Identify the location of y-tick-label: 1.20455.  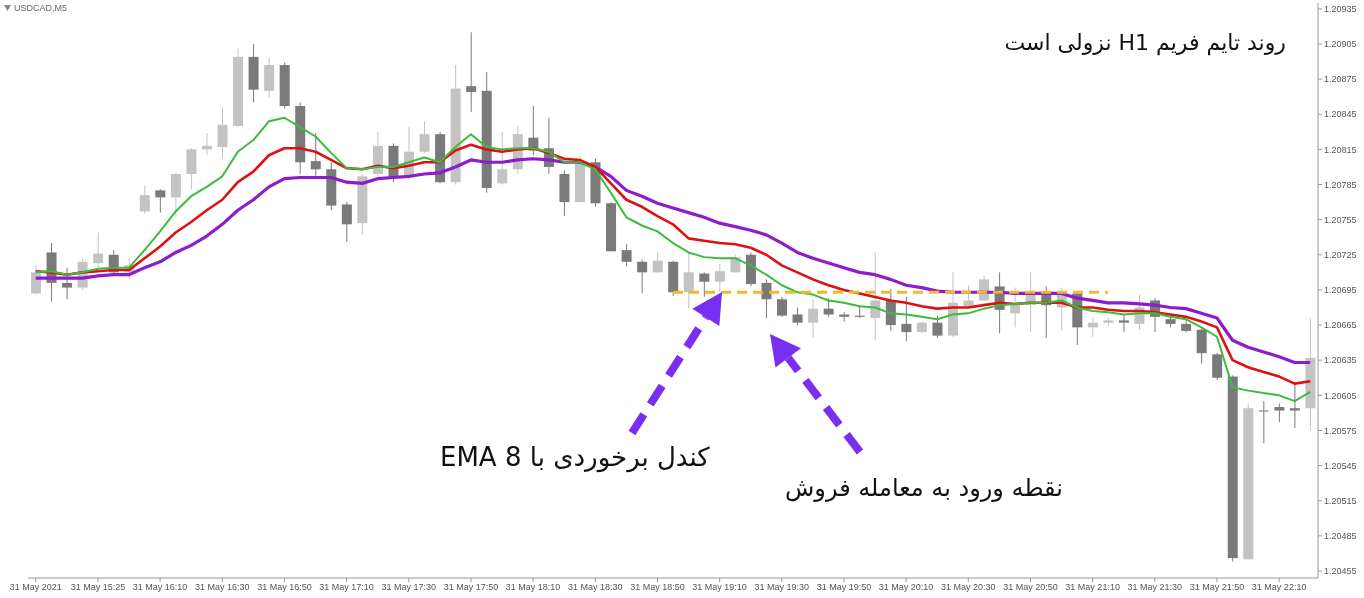
(1340, 571).